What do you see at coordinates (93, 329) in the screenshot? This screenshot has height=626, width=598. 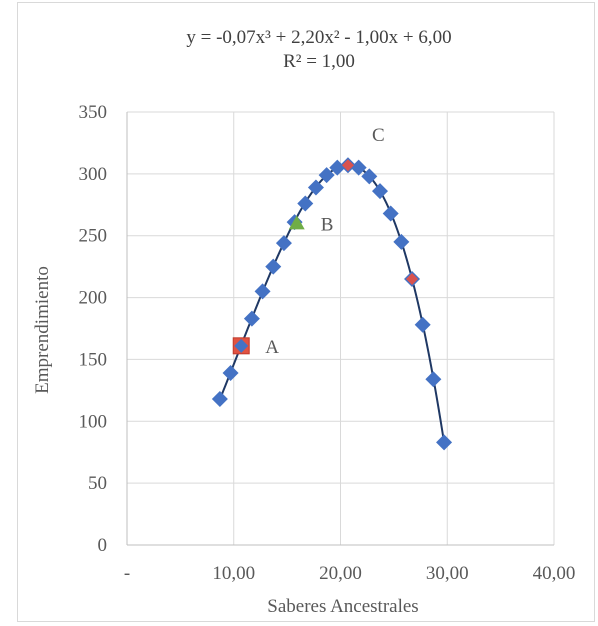 I see `y-tick-labels: 0 50 100 150 200 250 300 350` at bounding box center [93, 329].